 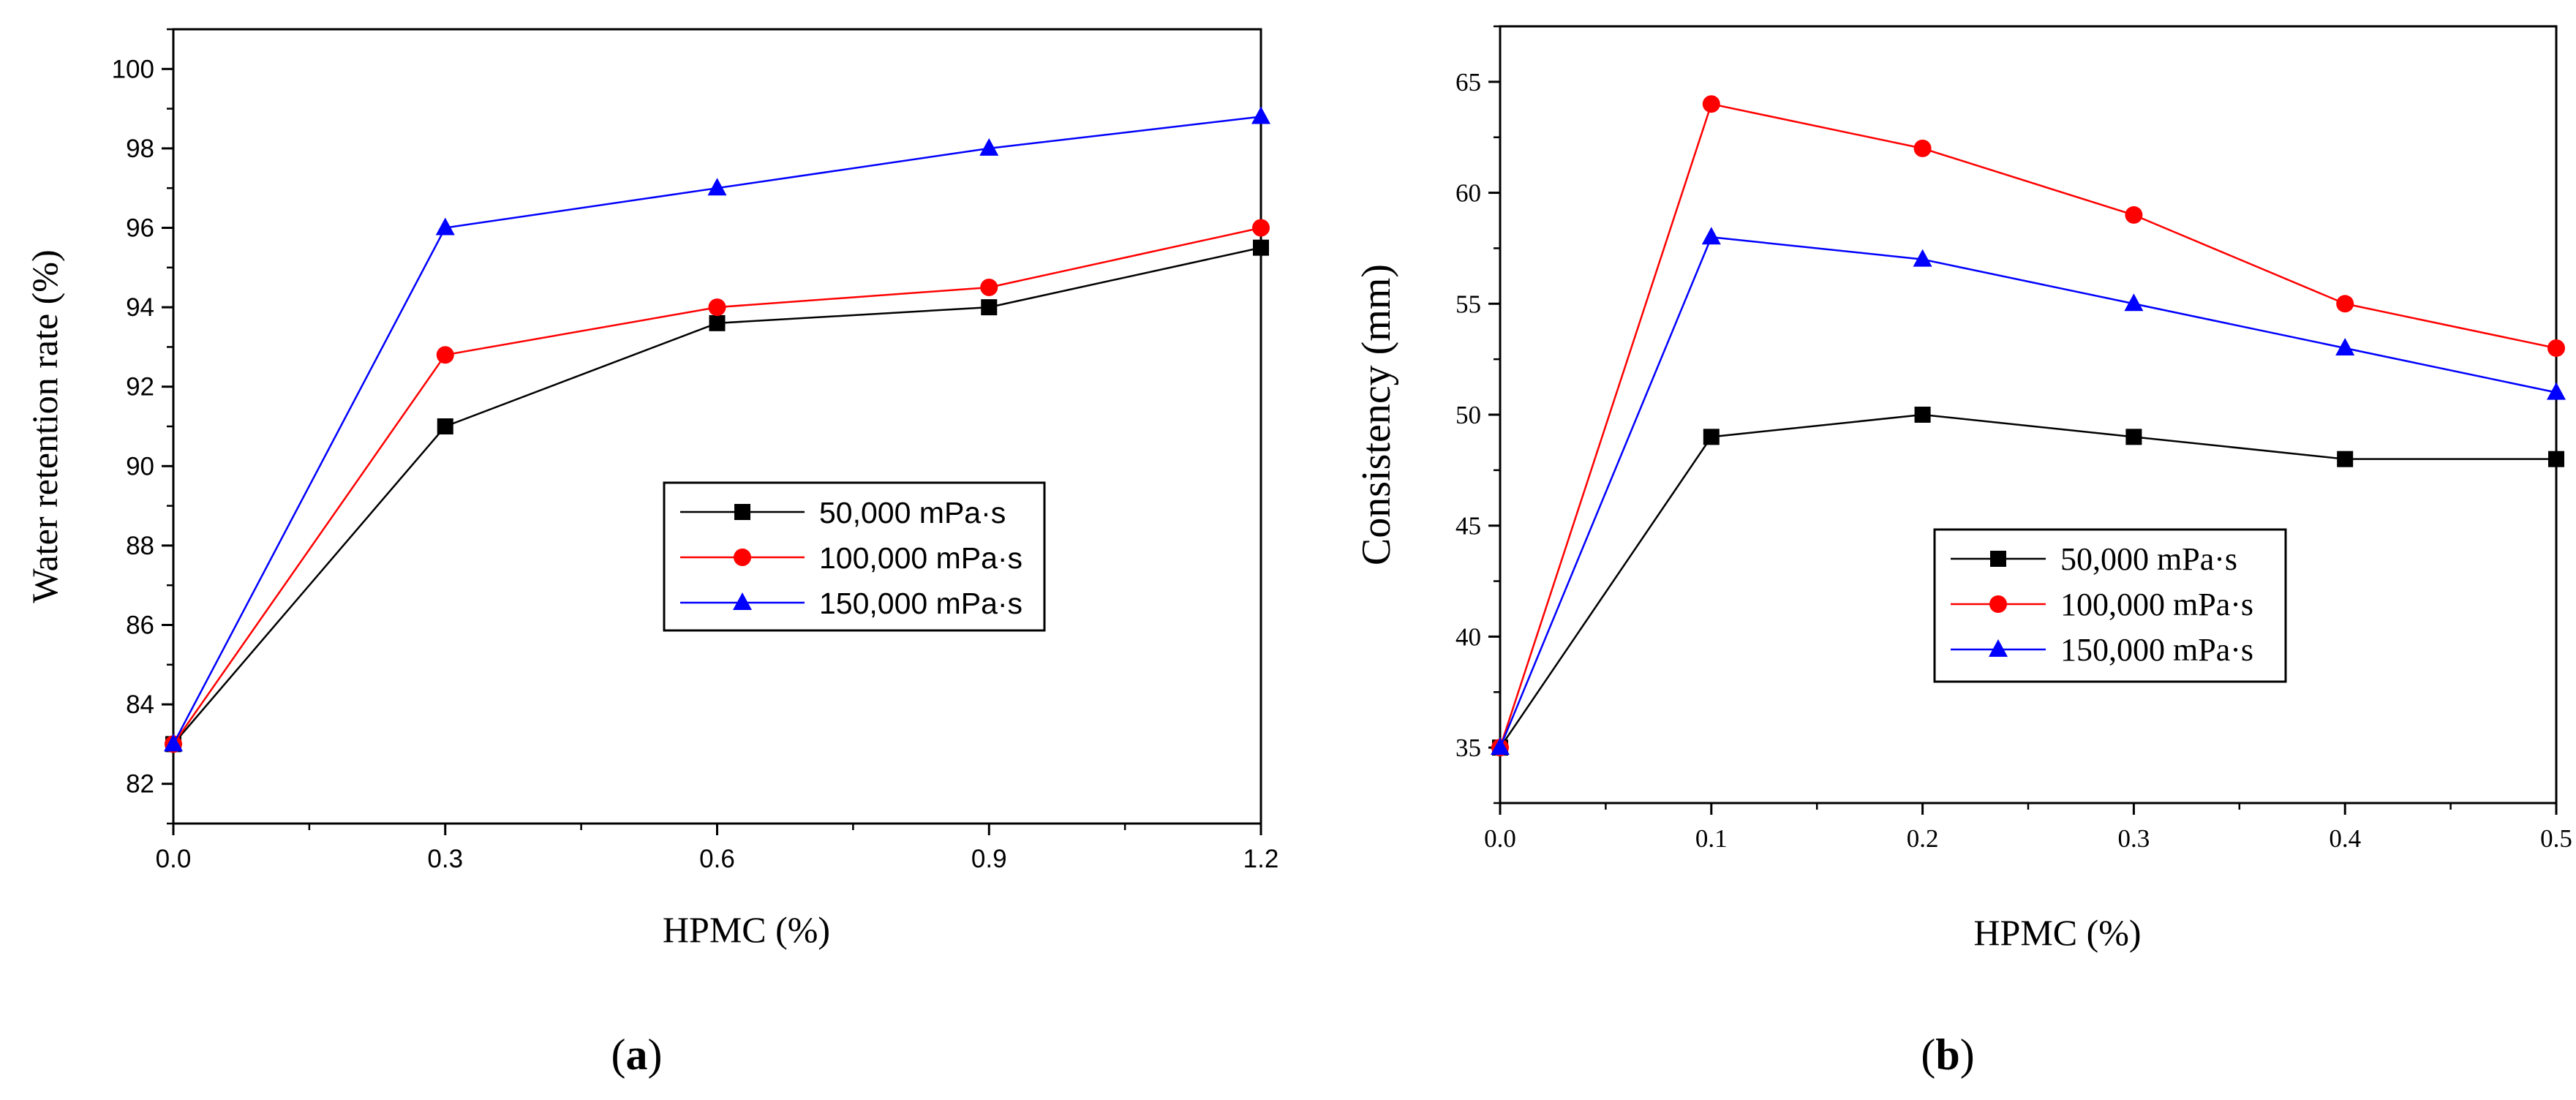 What do you see at coordinates (1468, 526) in the screenshot?
I see `y-tick-label: 45` at bounding box center [1468, 526].